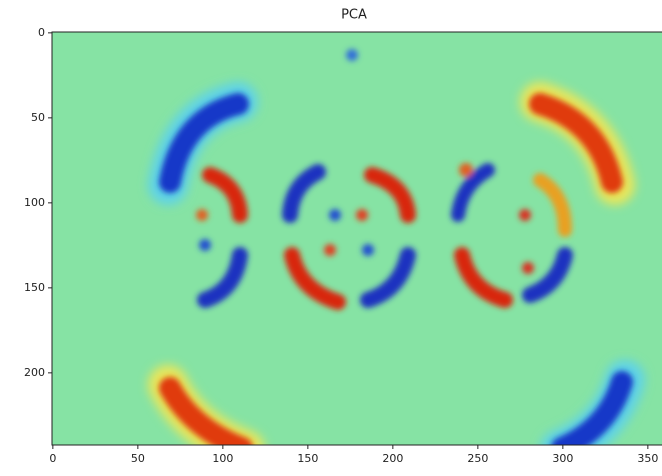  Describe the element at coordinates (34, 287) in the screenshot. I see `y-tick-label: 150` at that location.